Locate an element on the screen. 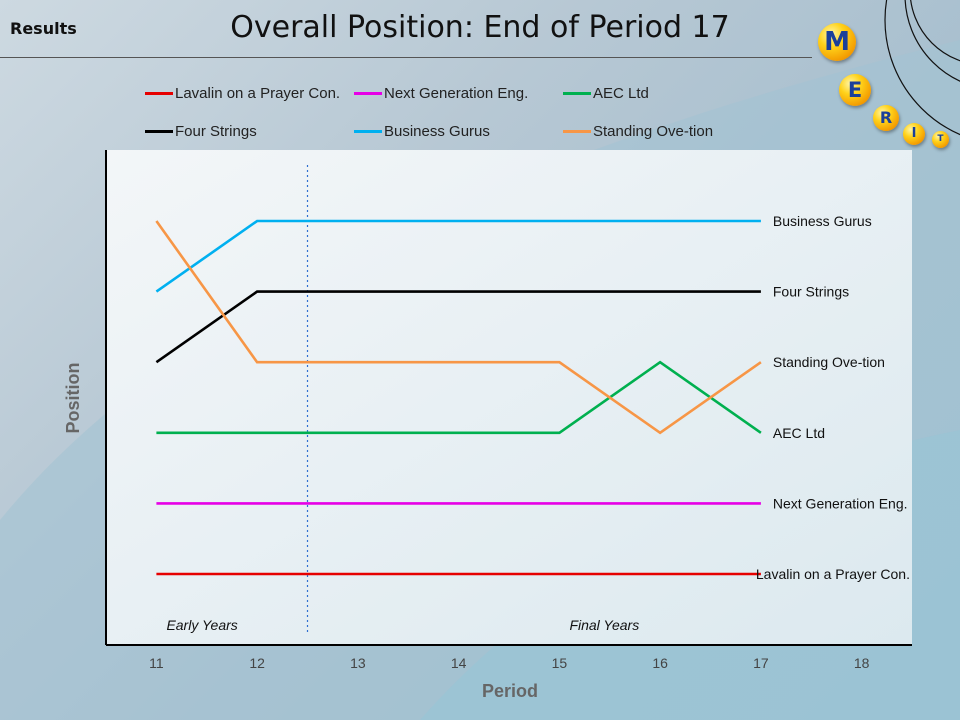 The image size is (960, 720). series-end-label: Four Strings is located at coordinates (811, 292).